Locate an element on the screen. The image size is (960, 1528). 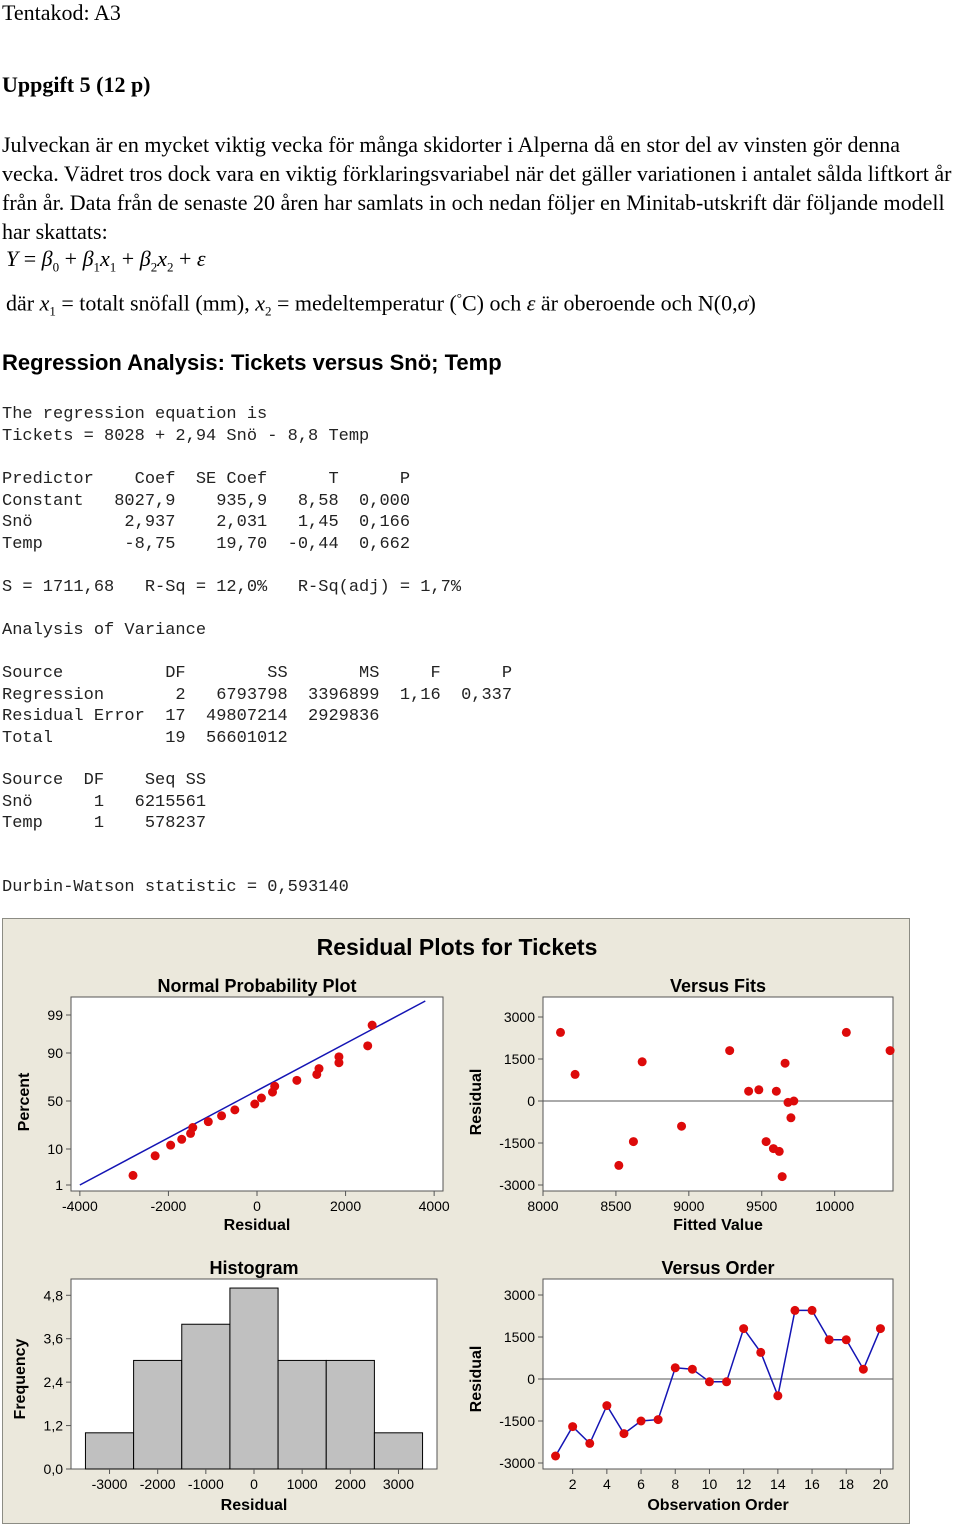
y-tick-label: 1500 is located at coordinates (519, 1337).